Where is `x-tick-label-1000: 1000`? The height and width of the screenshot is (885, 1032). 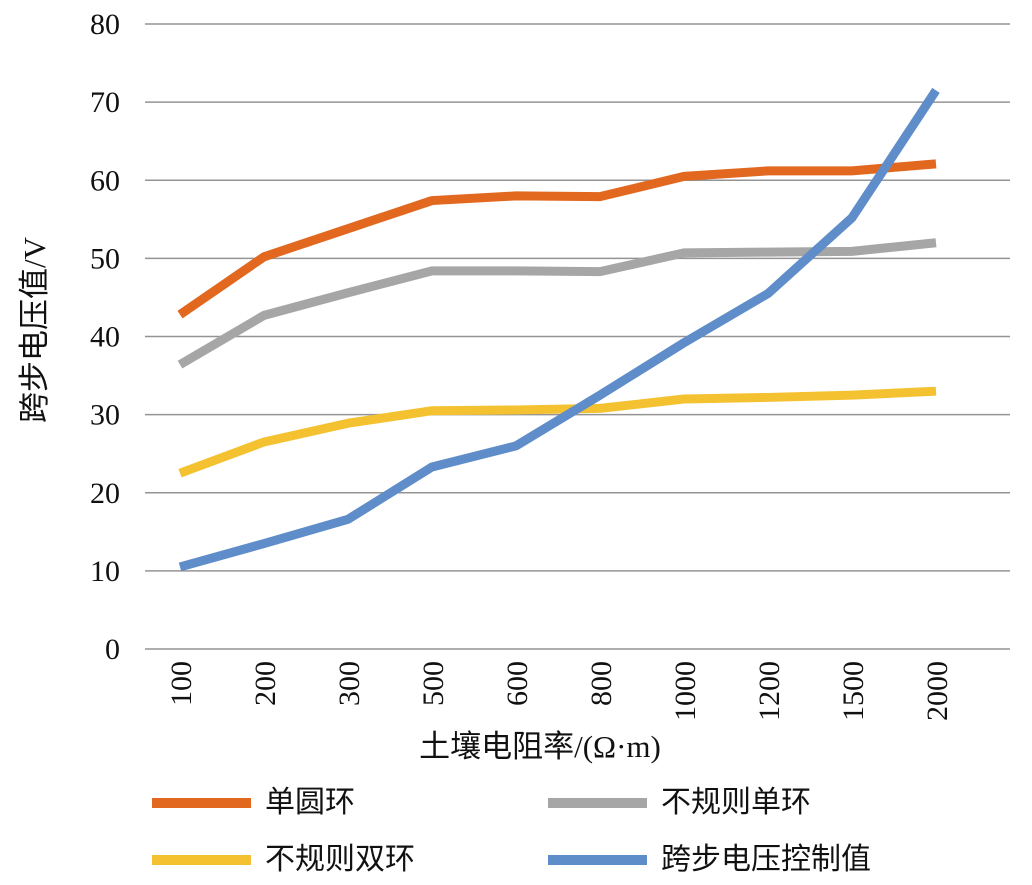
x-tick-label-1000: 1000 is located at coordinates (685, 691).